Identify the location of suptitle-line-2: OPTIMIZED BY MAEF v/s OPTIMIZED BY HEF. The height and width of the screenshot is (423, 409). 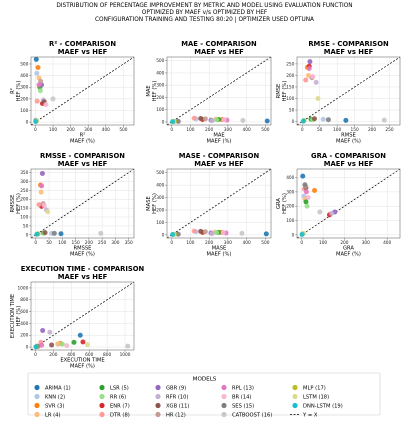
(204, 13).